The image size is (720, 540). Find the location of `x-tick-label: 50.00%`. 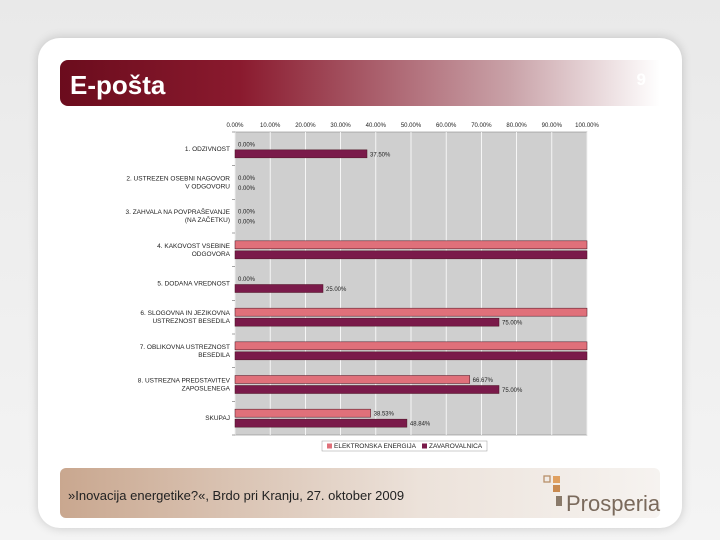

x-tick-label: 50.00% is located at coordinates (411, 126).